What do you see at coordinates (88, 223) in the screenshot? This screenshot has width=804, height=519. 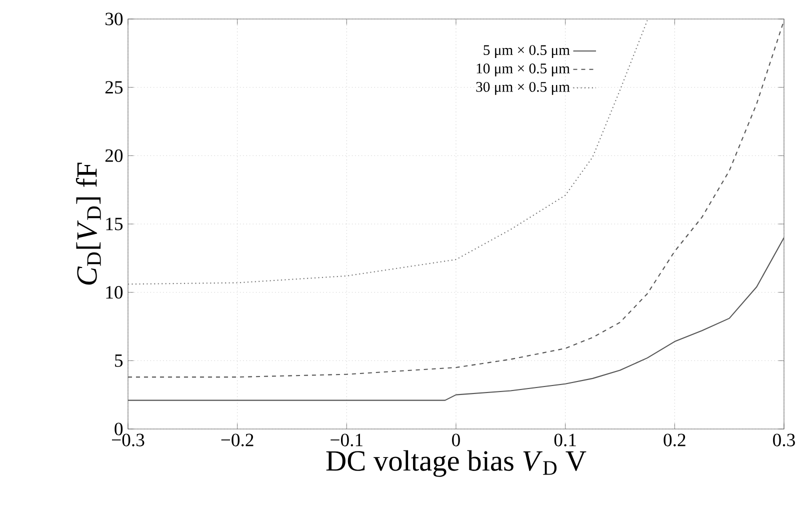 I see `y-axis-title: C$_{D}$[V$_{D}$] fF` at bounding box center [88, 223].